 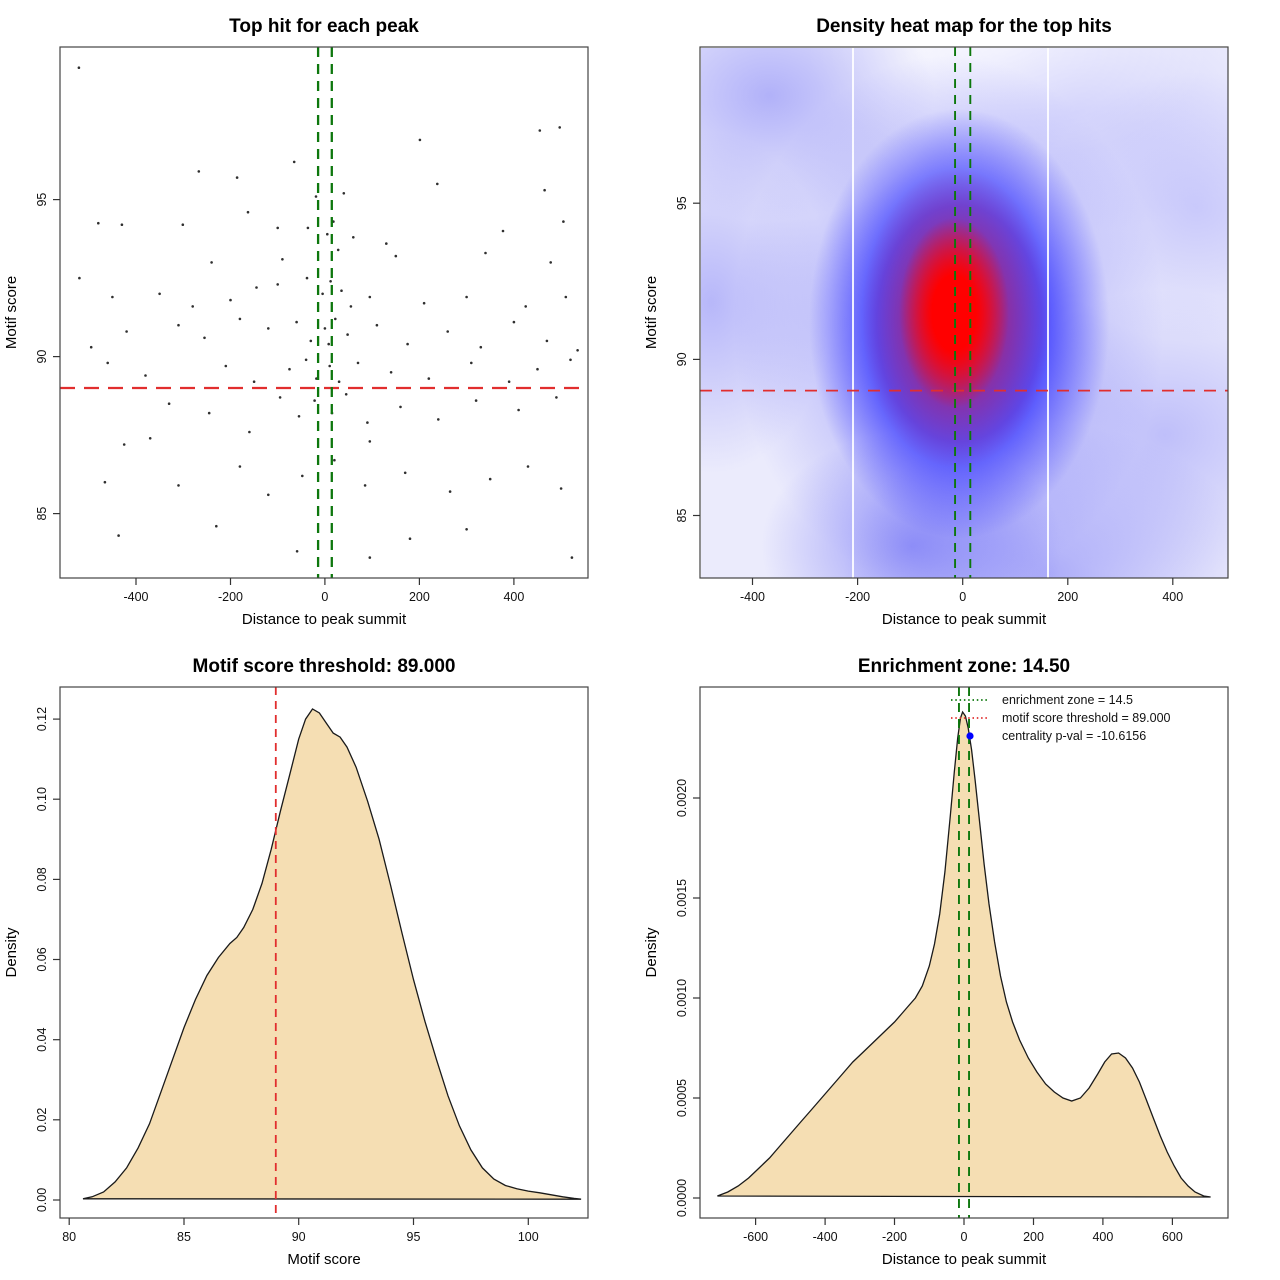 I want to click on y-tick-label: 95, so click(x=682, y=203).